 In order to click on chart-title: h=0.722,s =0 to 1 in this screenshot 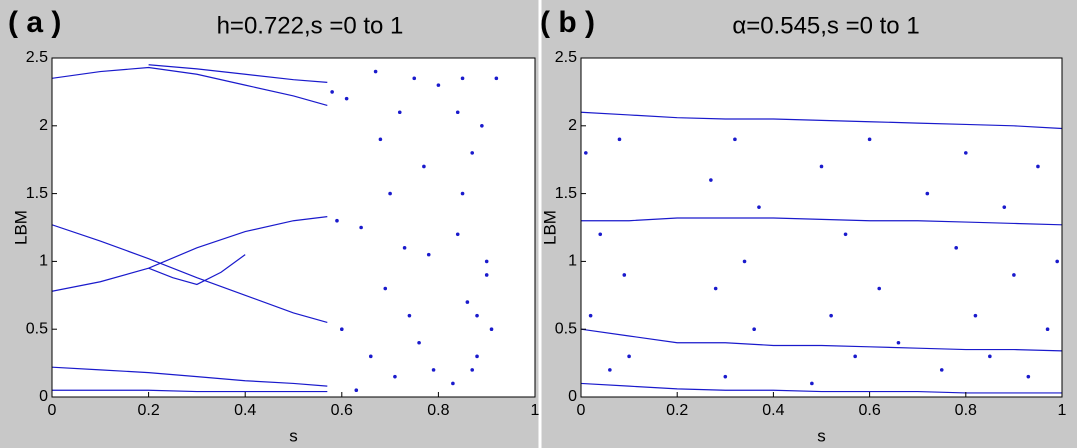, I will do `click(310, 25)`.